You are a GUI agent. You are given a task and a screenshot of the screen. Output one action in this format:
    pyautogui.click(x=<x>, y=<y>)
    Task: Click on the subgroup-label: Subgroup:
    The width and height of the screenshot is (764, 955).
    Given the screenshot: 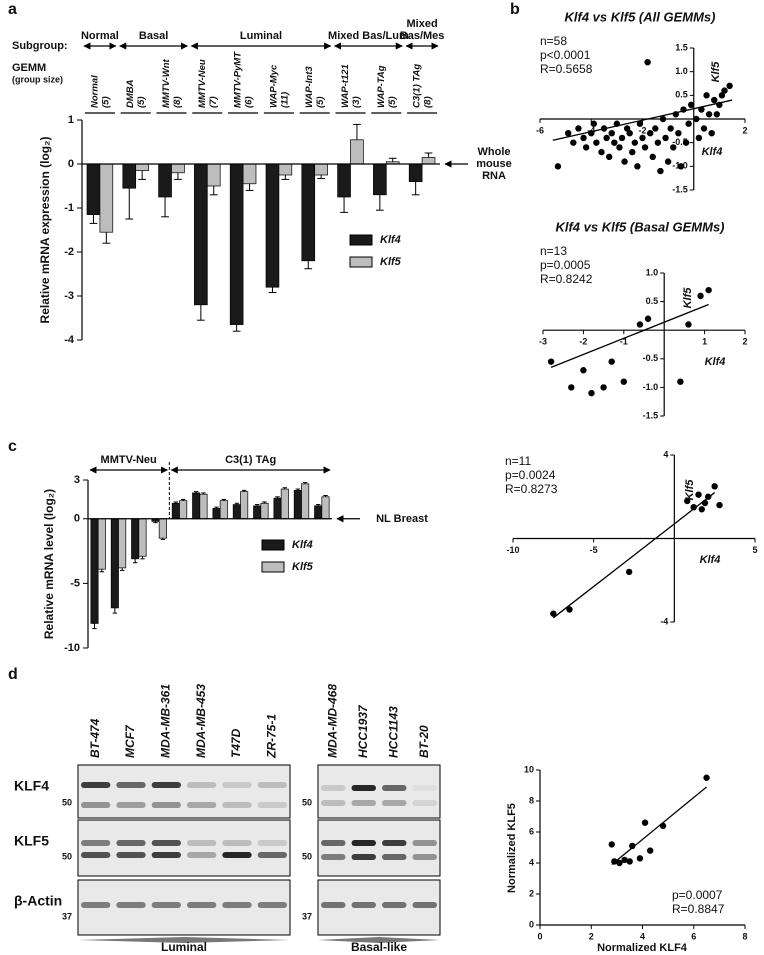 What is the action you would take?
    pyautogui.click(x=40, y=46)
    